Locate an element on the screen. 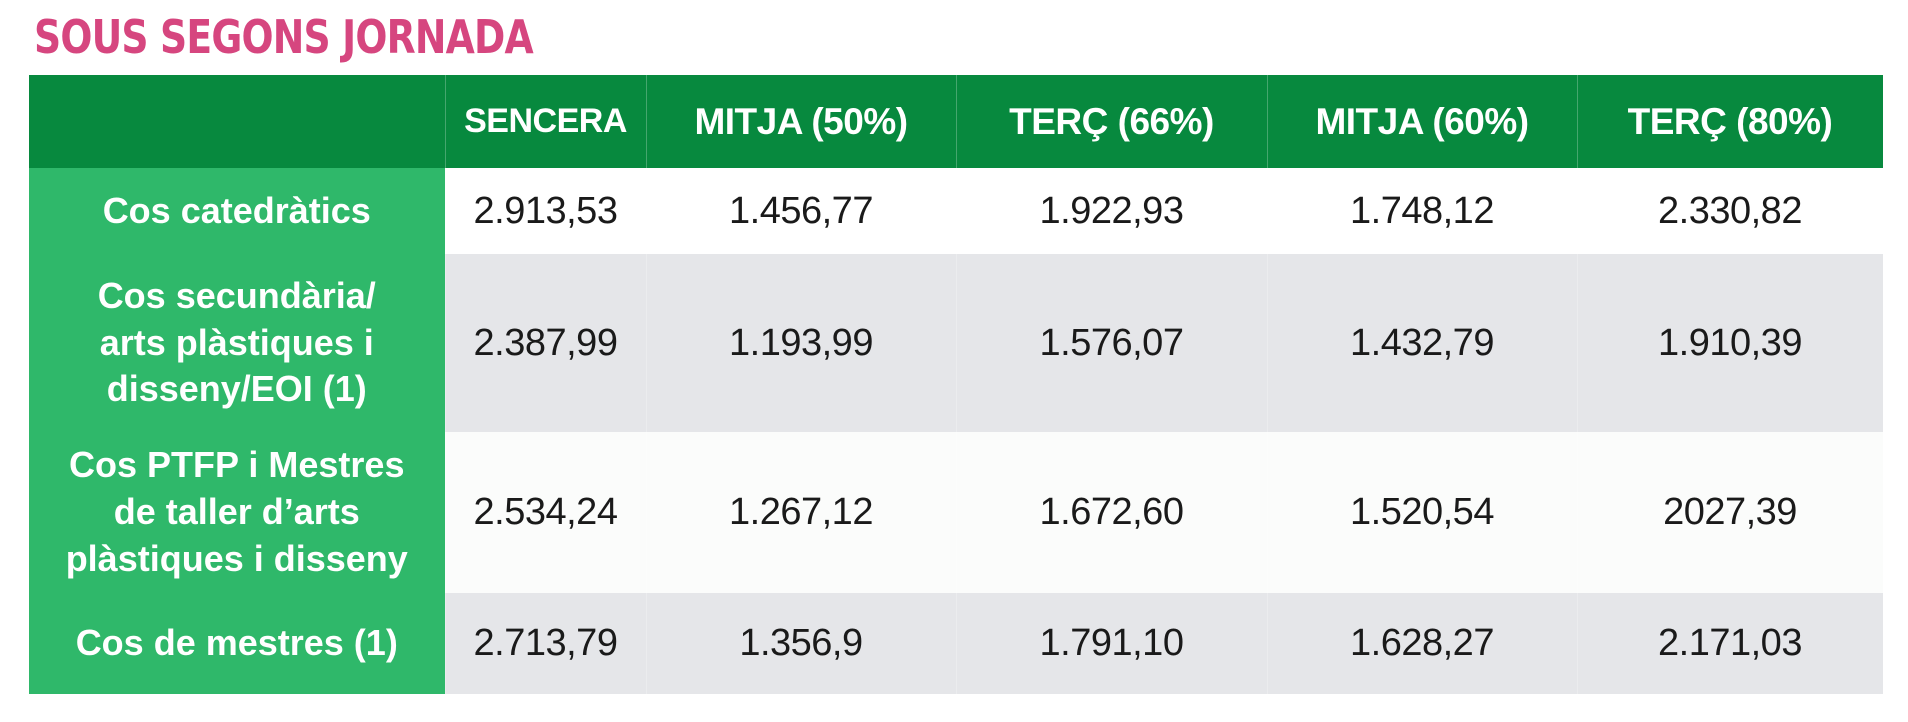 The width and height of the screenshot is (1908, 722). table-cell: 2.330,82 is located at coordinates (1730, 211).